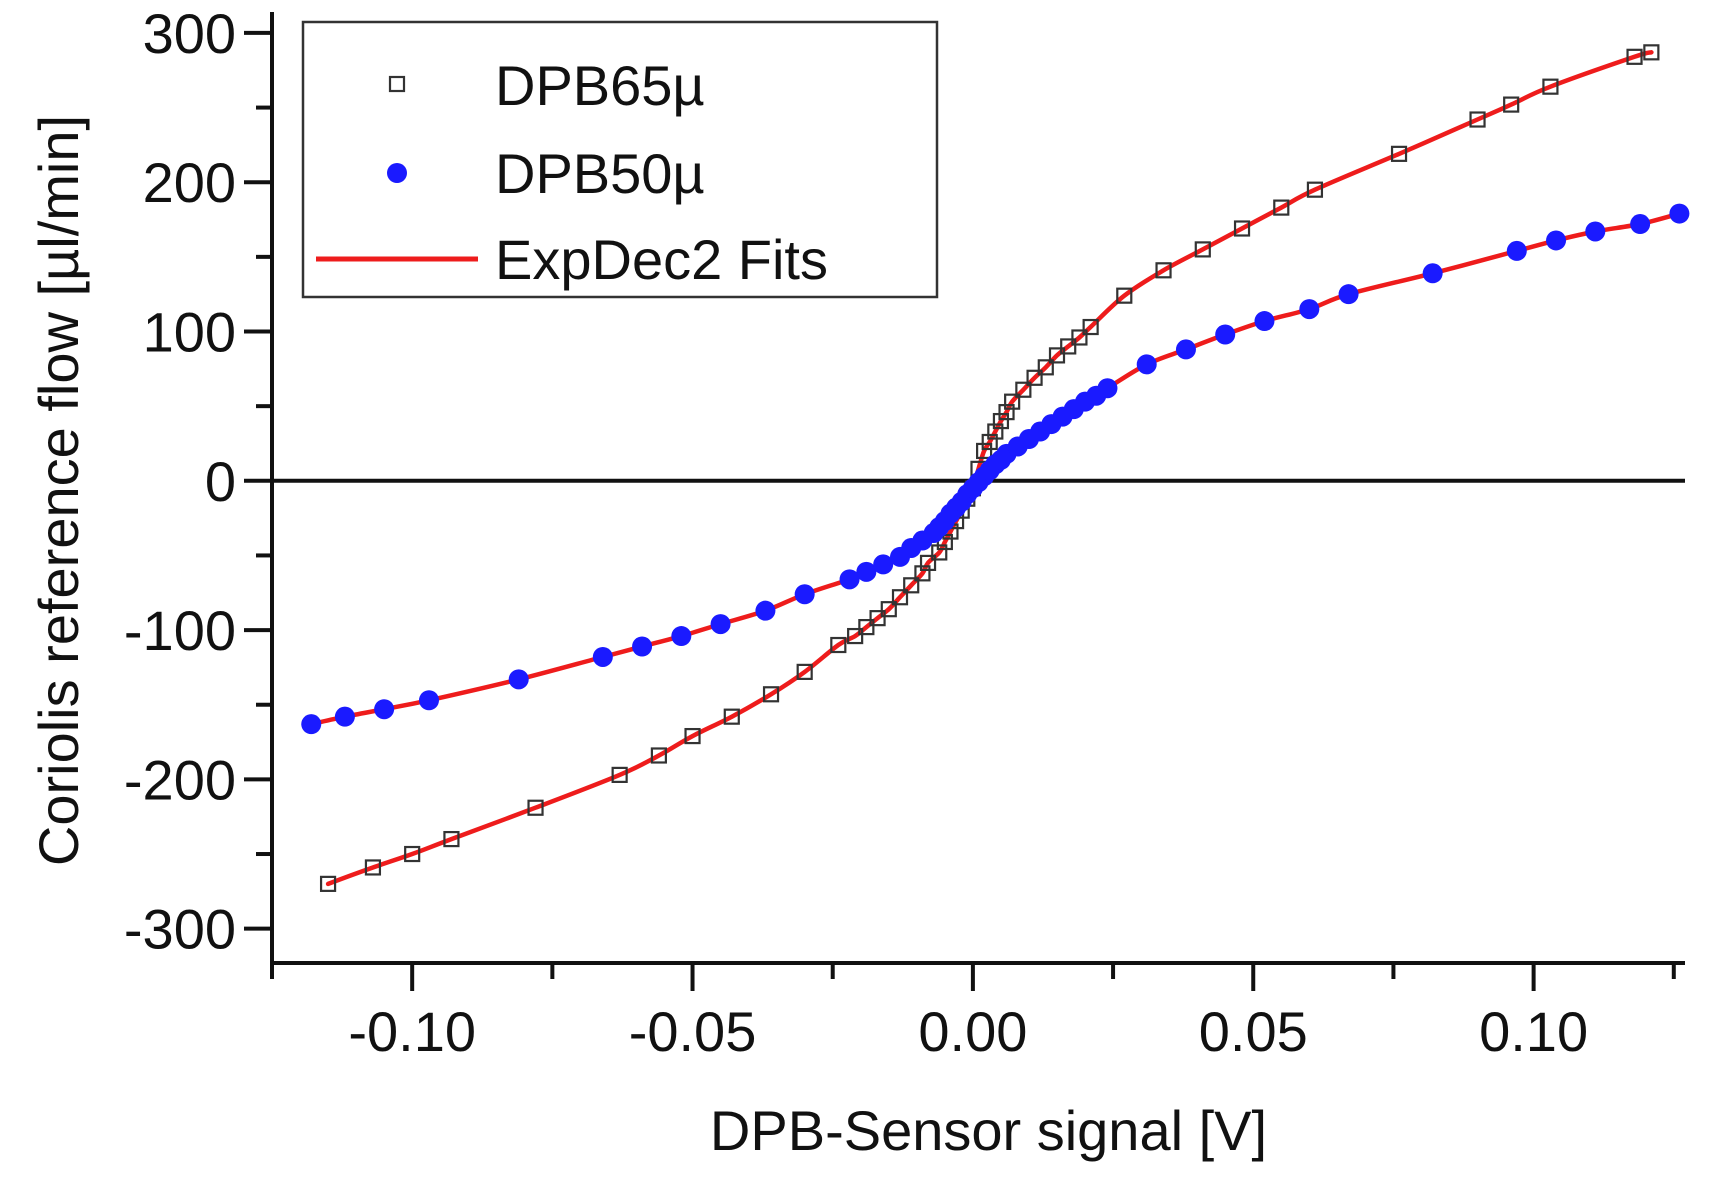 The width and height of the screenshot is (1710, 1186). Describe the element at coordinates (600, 85) in the screenshot. I see `legend-dpb65-label: DPB65µ` at that location.